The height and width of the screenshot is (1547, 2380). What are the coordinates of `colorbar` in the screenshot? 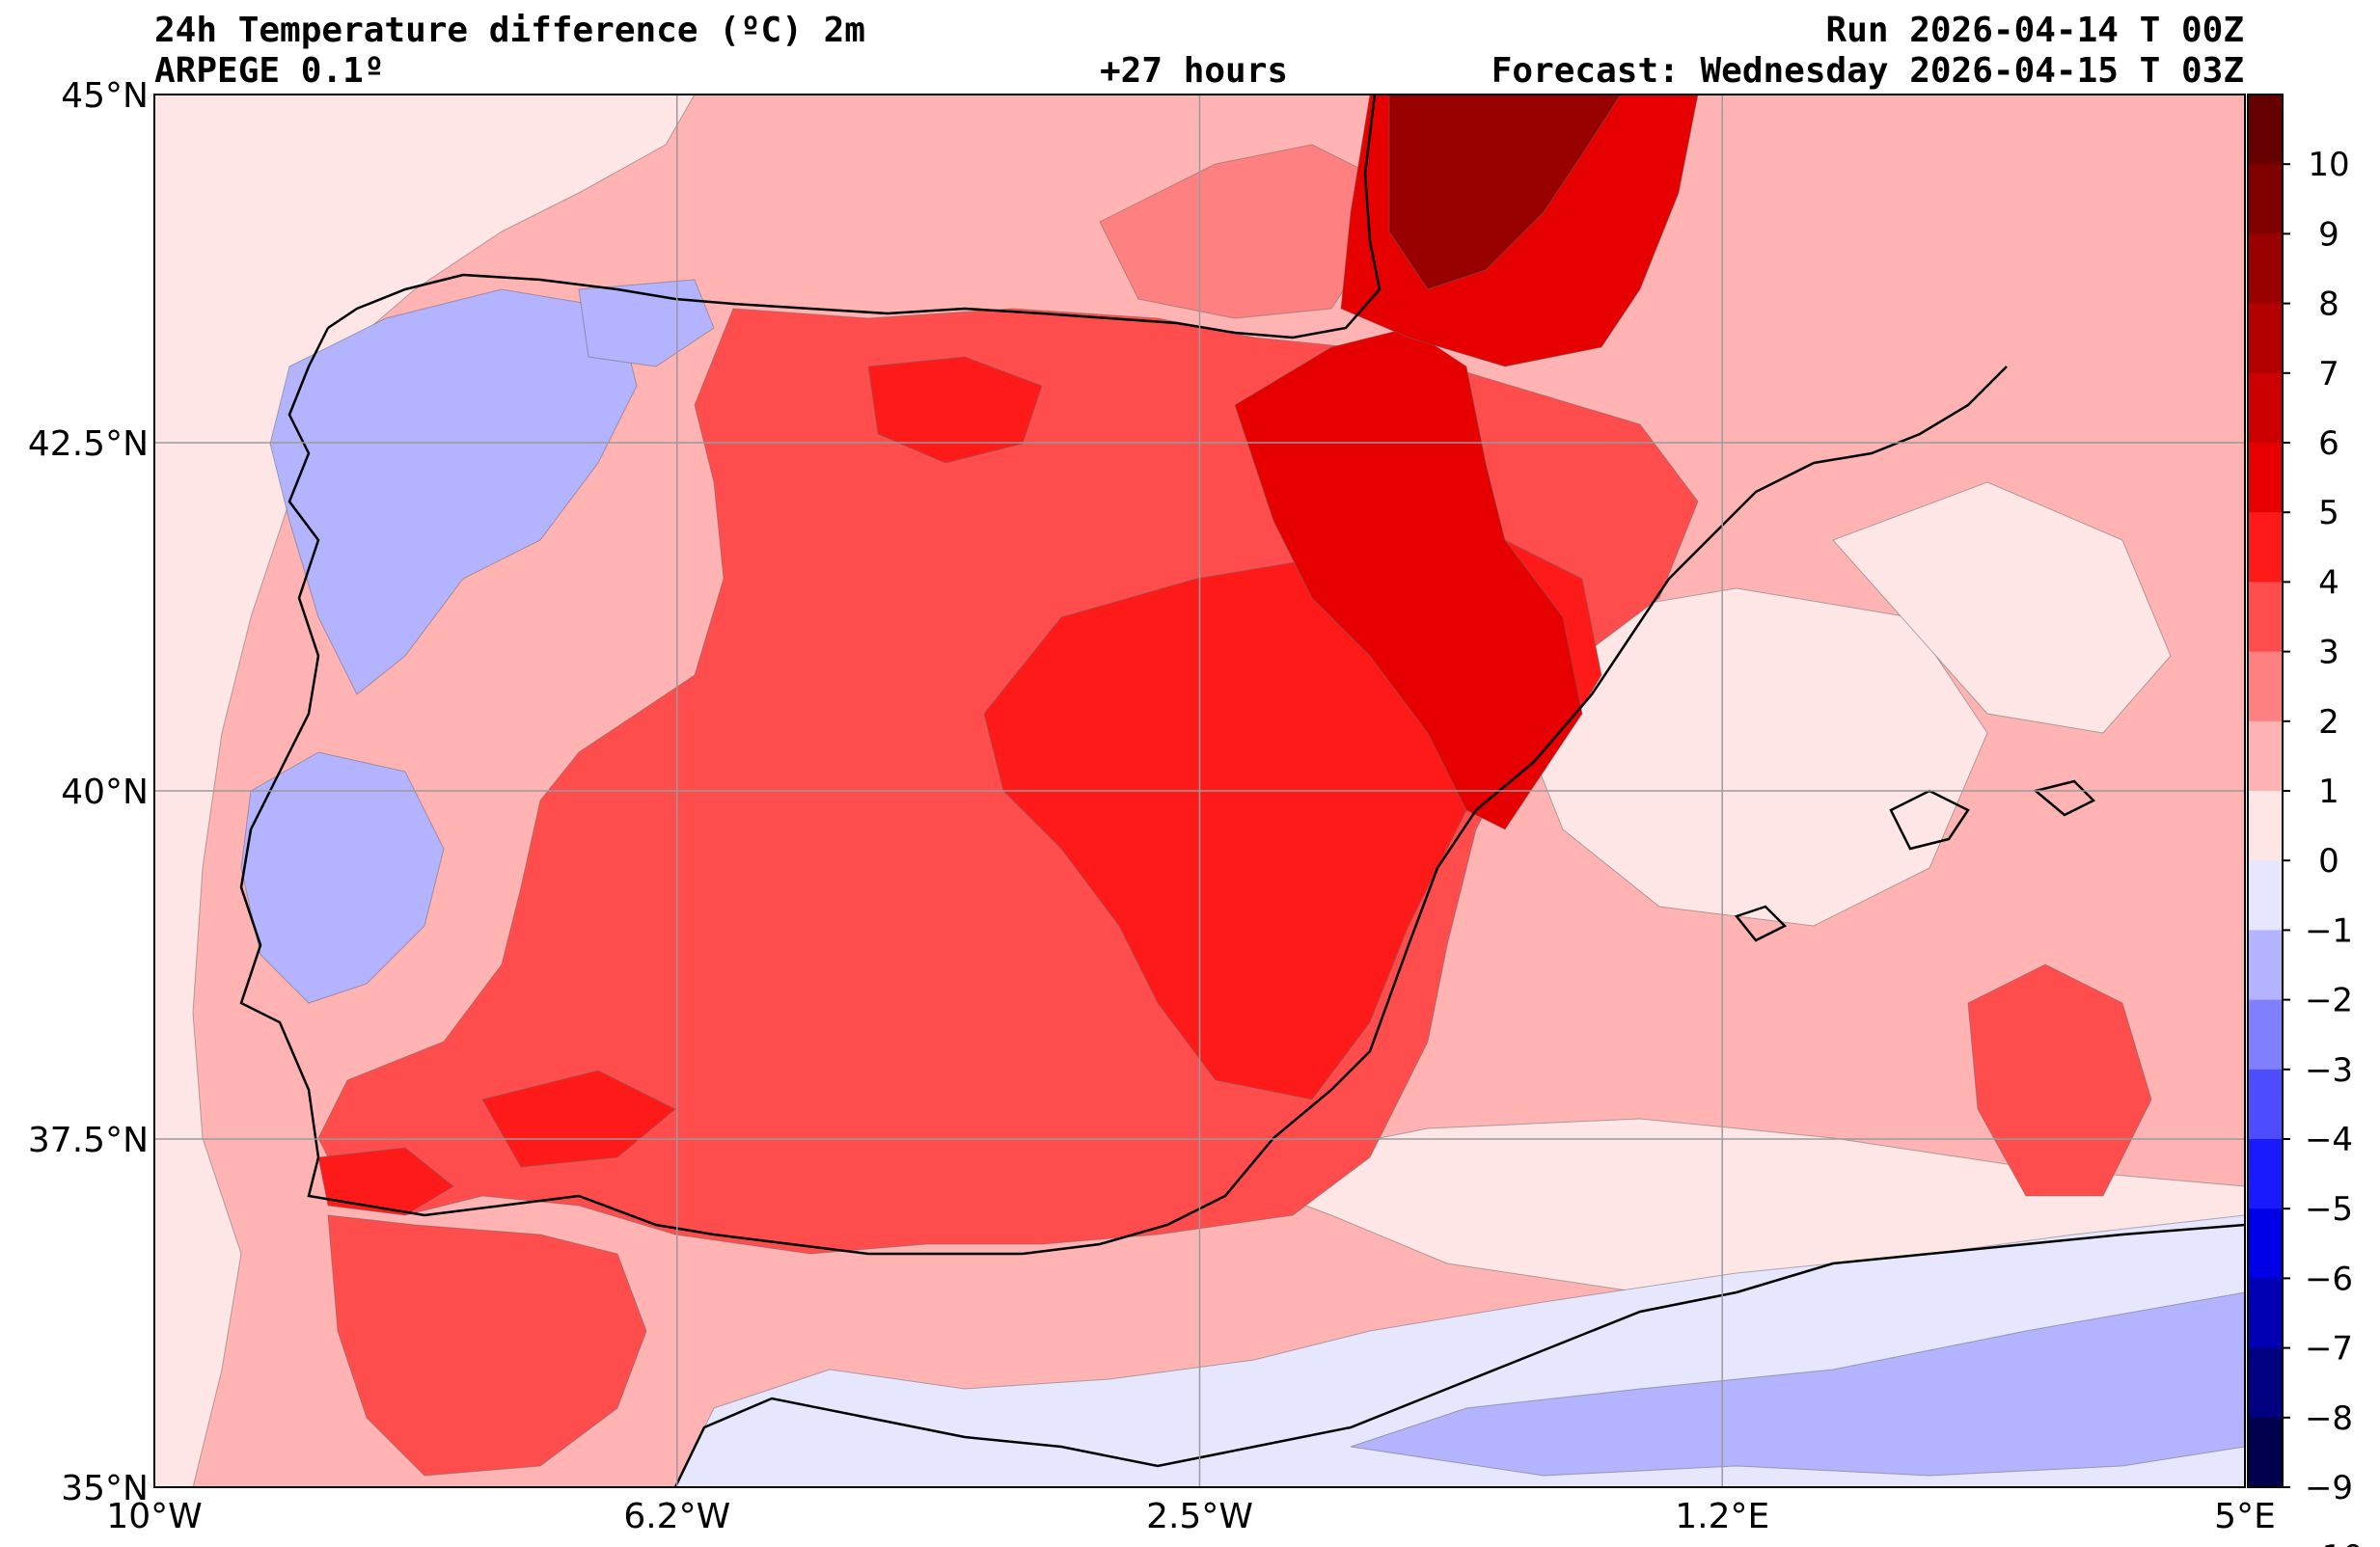 It's located at (2265, 791).